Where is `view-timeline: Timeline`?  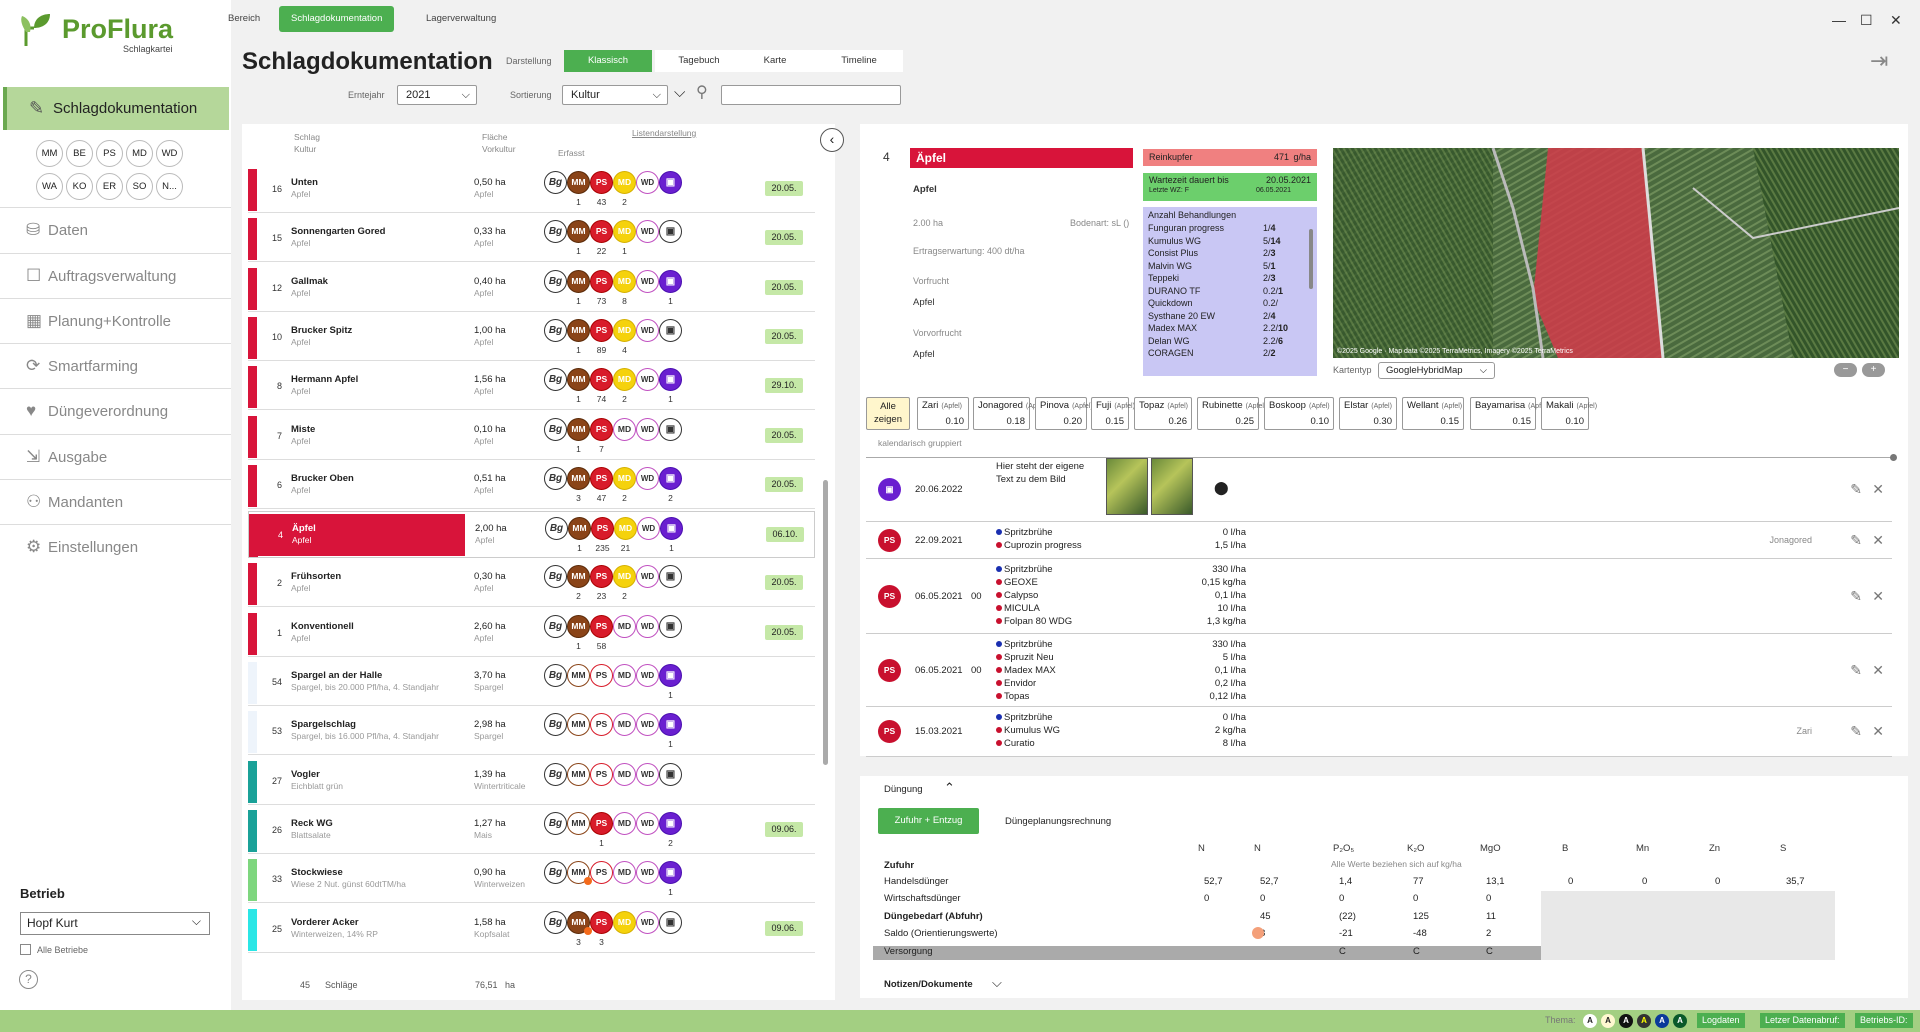
view-timeline: Timeline is located at coordinates (859, 61).